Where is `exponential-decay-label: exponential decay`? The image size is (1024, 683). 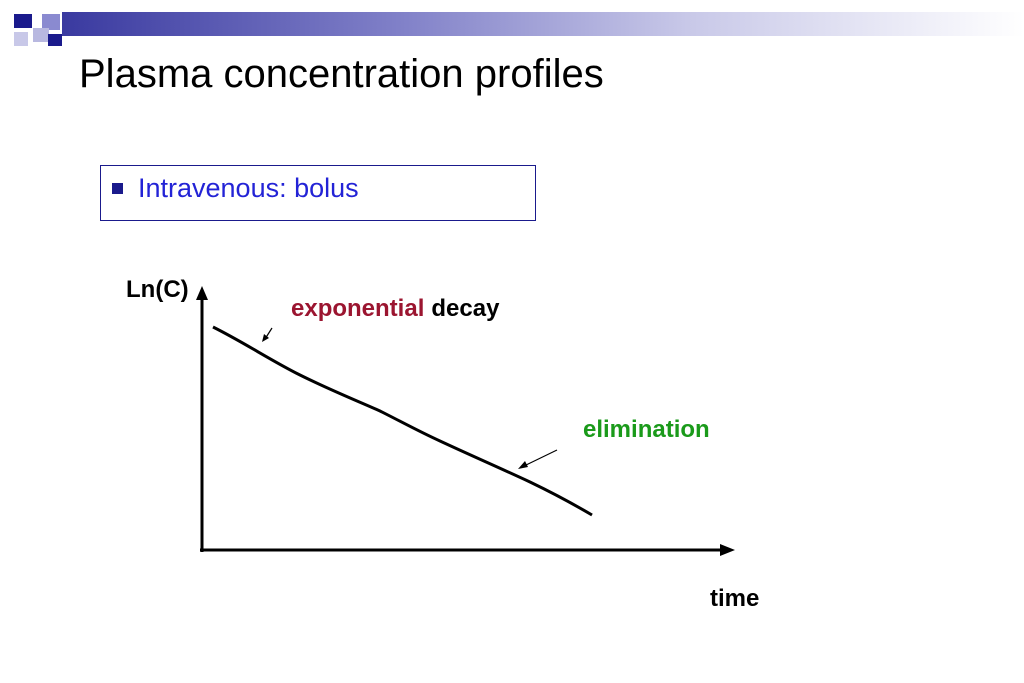 exponential-decay-label: exponential decay is located at coordinates (395, 308).